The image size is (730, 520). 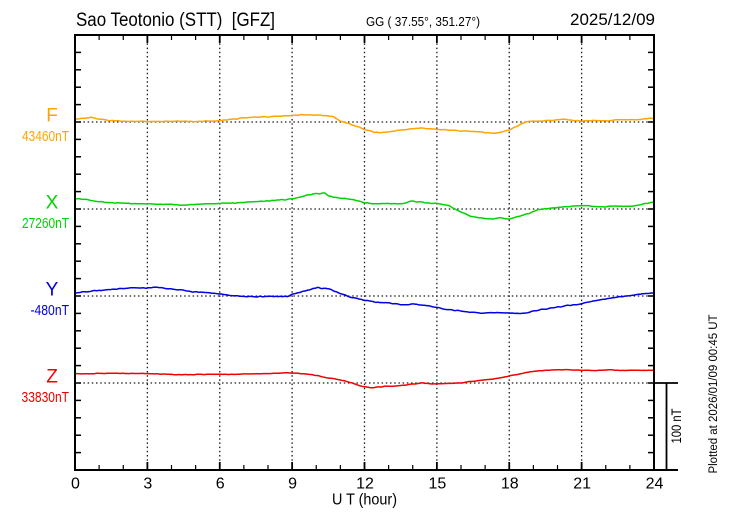 What do you see at coordinates (364, 500) in the screenshot?
I see `svg-text: U T (hour)` at bounding box center [364, 500].